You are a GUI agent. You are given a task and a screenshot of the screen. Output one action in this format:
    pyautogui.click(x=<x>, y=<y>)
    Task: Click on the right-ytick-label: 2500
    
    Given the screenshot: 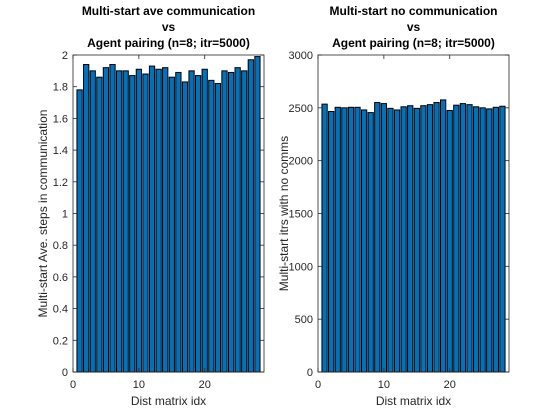 What is the action you would take?
    pyautogui.click(x=301, y=109)
    